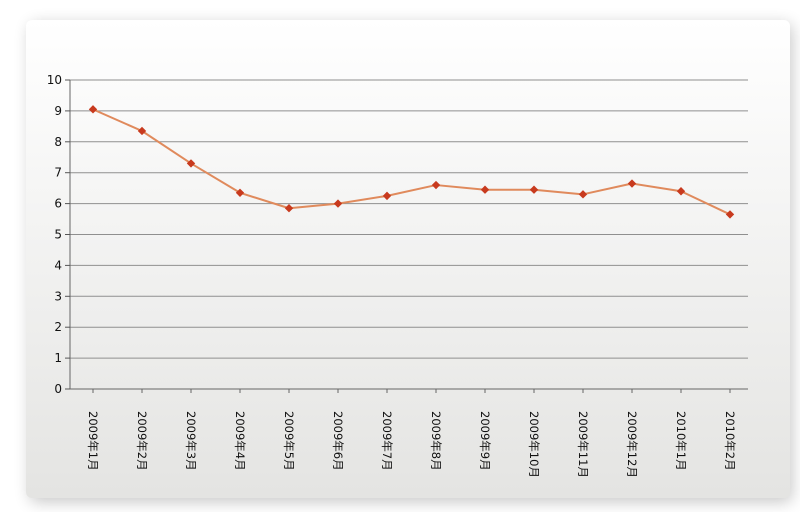 This screenshot has height=512, width=800. Describe the element at coordinates (436, 441) in the screenshot. I see `x-tick-label: 2009年8月` at that location.